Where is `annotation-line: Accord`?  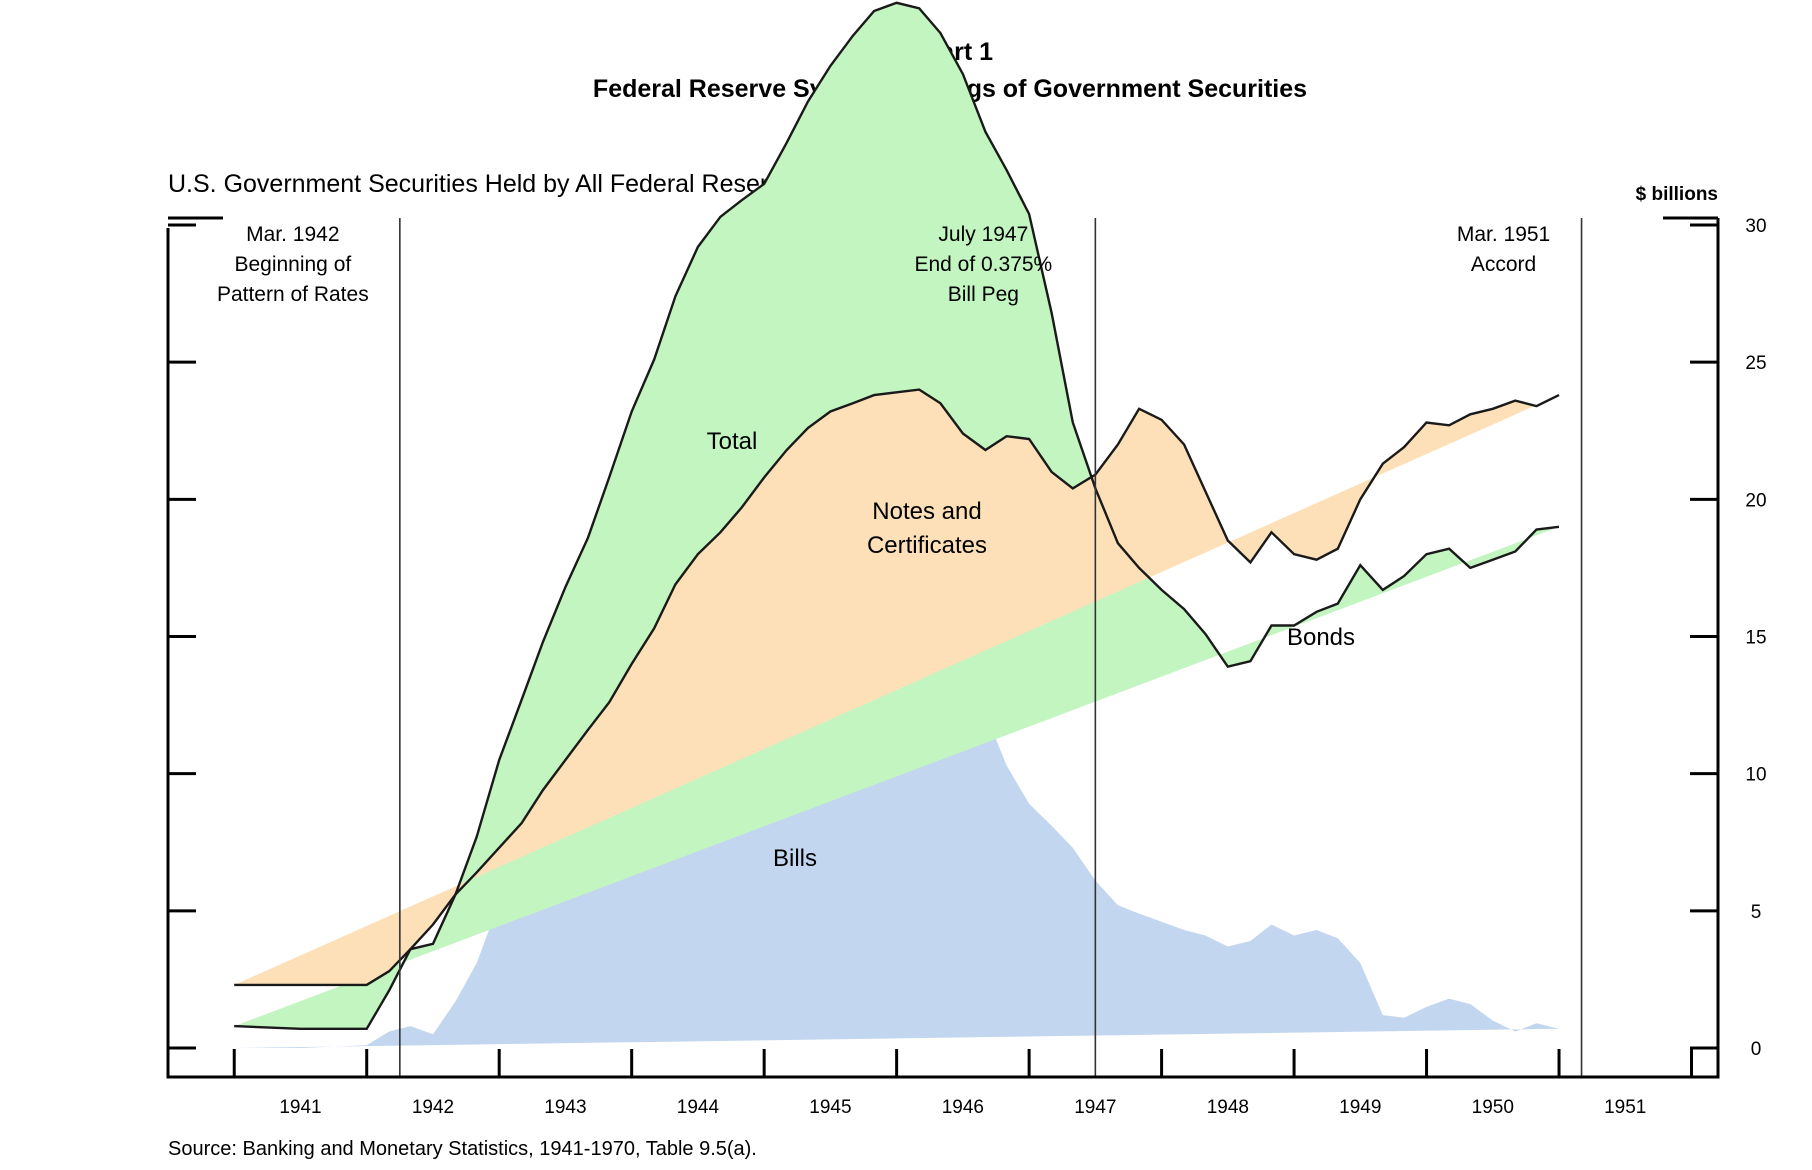
annotation-line: Accord is located at coordinates (1503, 264).